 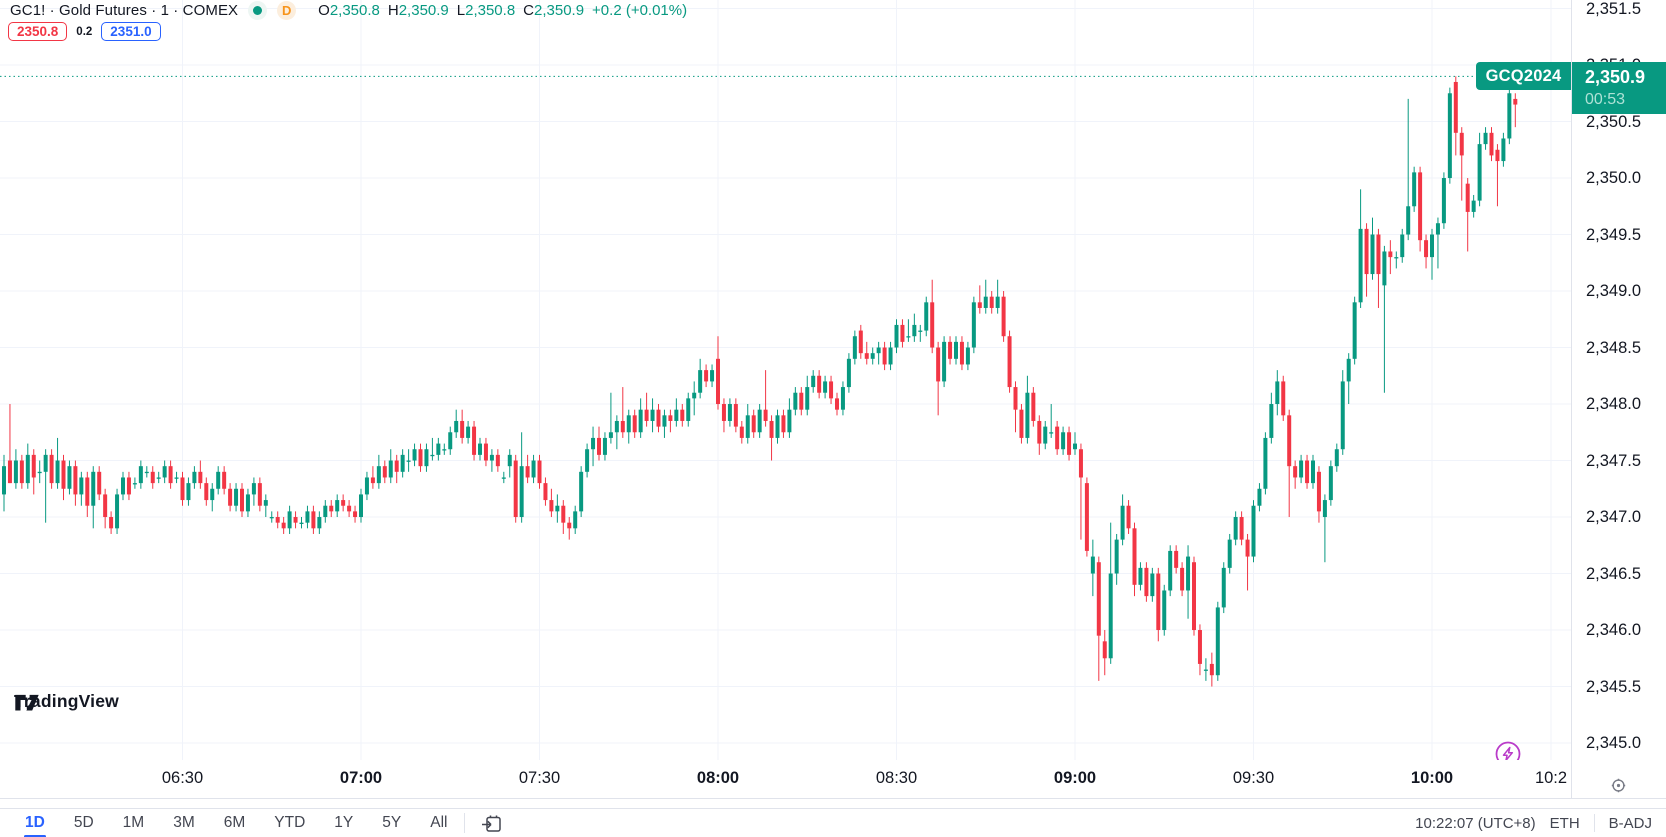 What do you see at coordinates (344, 822) in the screenshot?
I see `range-button-1y: 1Y` at bounding box center [344, 822].